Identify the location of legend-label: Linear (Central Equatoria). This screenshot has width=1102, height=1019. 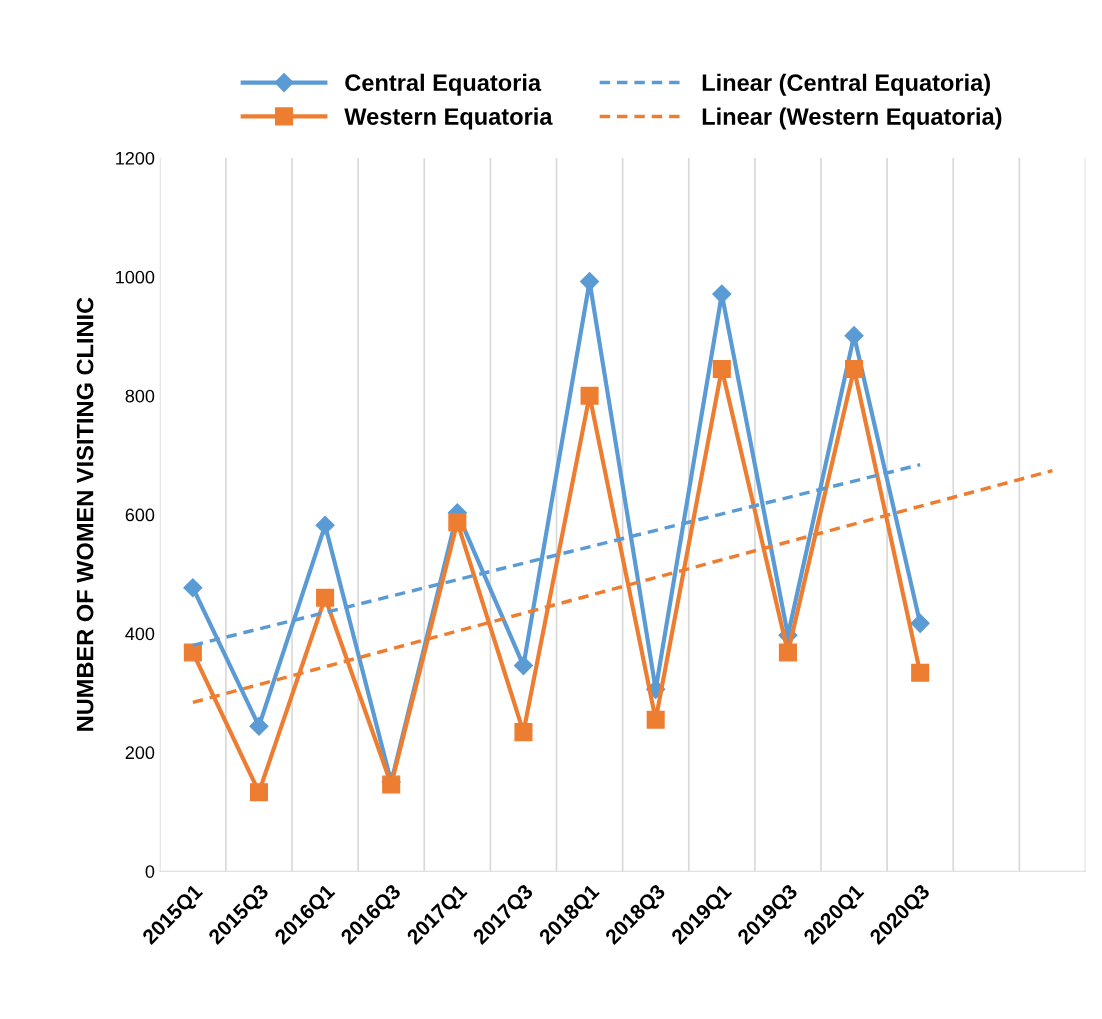
(846, 84).